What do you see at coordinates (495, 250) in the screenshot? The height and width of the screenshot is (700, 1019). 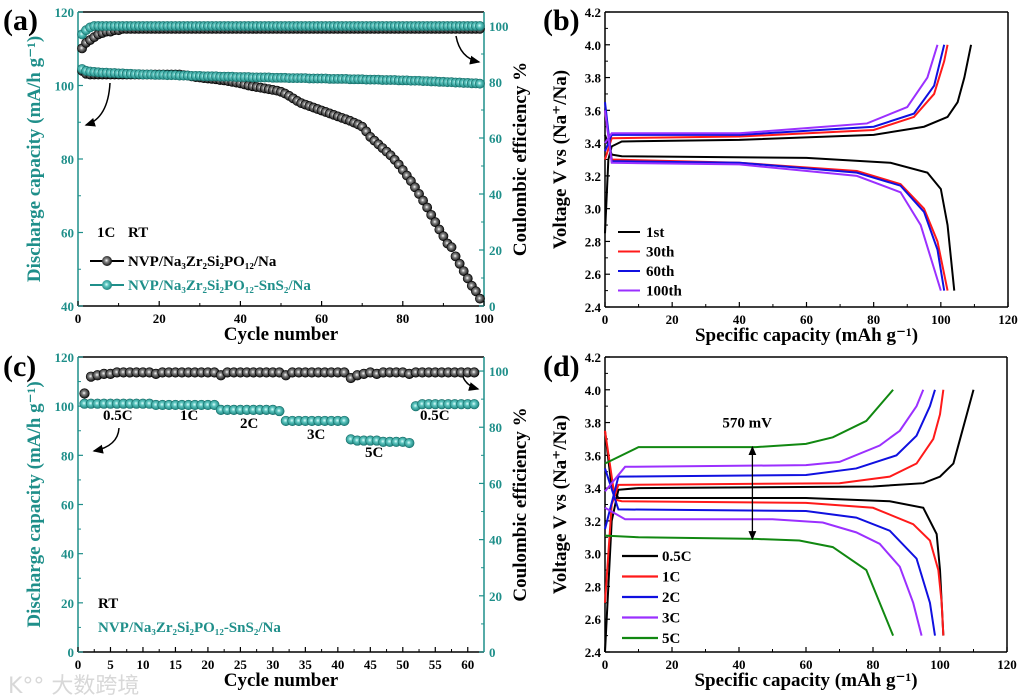 I see `panel-a-y2tick-label: 20` at bounding box center [495, 250].